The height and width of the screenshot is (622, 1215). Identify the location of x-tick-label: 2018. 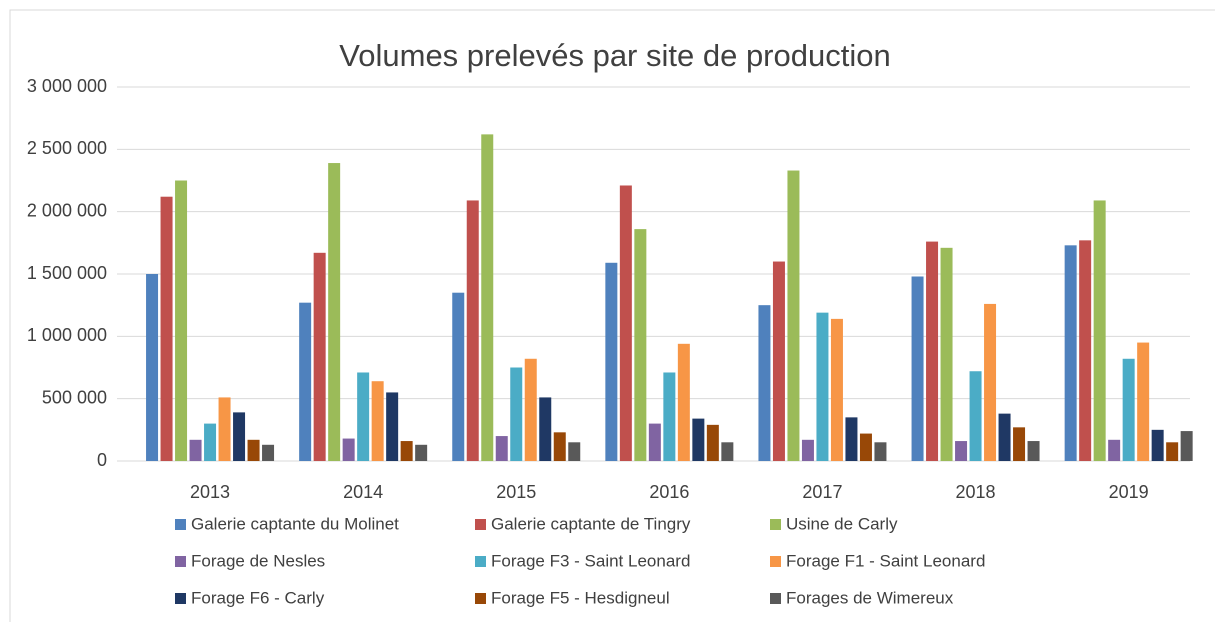
(976, 492).